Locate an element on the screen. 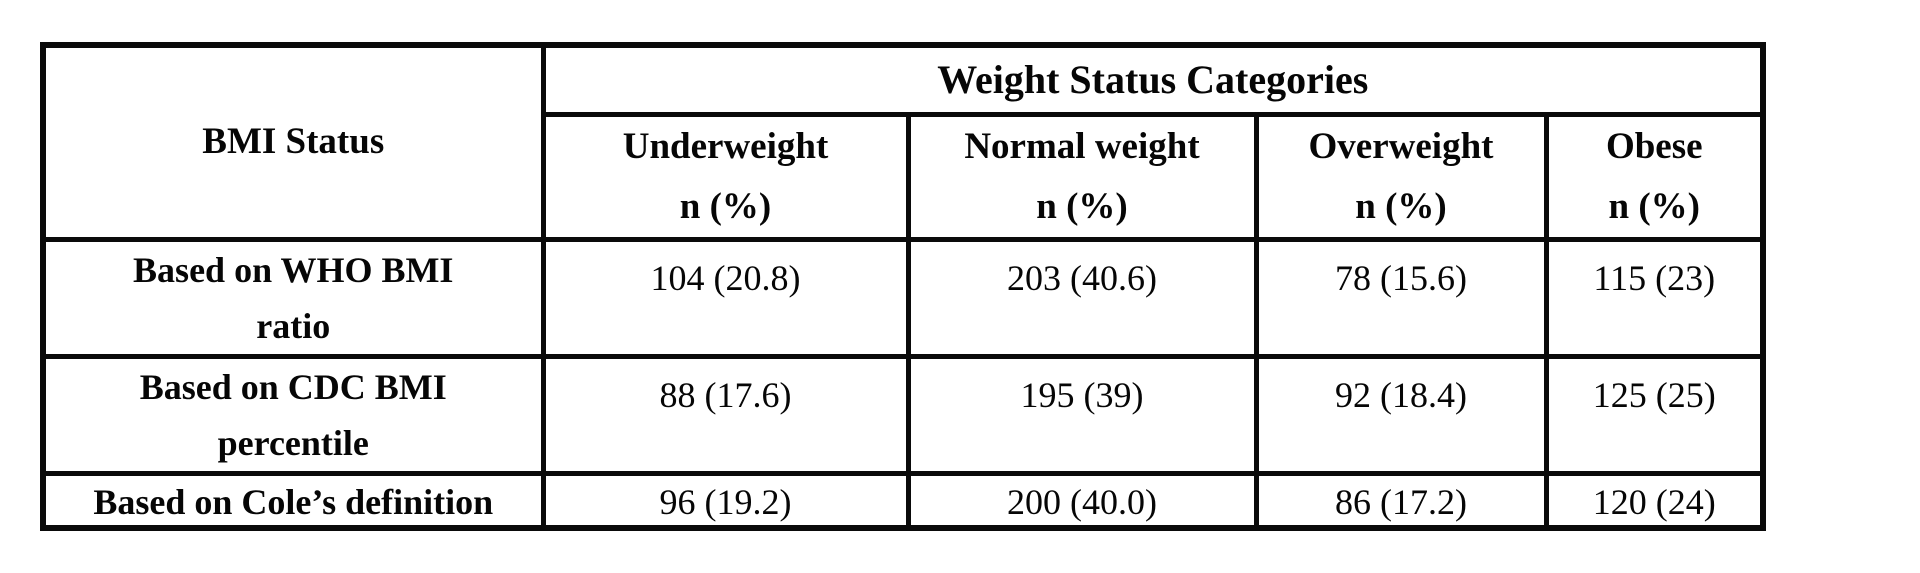  cell-cdc-normal-weight: 195 (39) is located at coordinates (1082, 414).